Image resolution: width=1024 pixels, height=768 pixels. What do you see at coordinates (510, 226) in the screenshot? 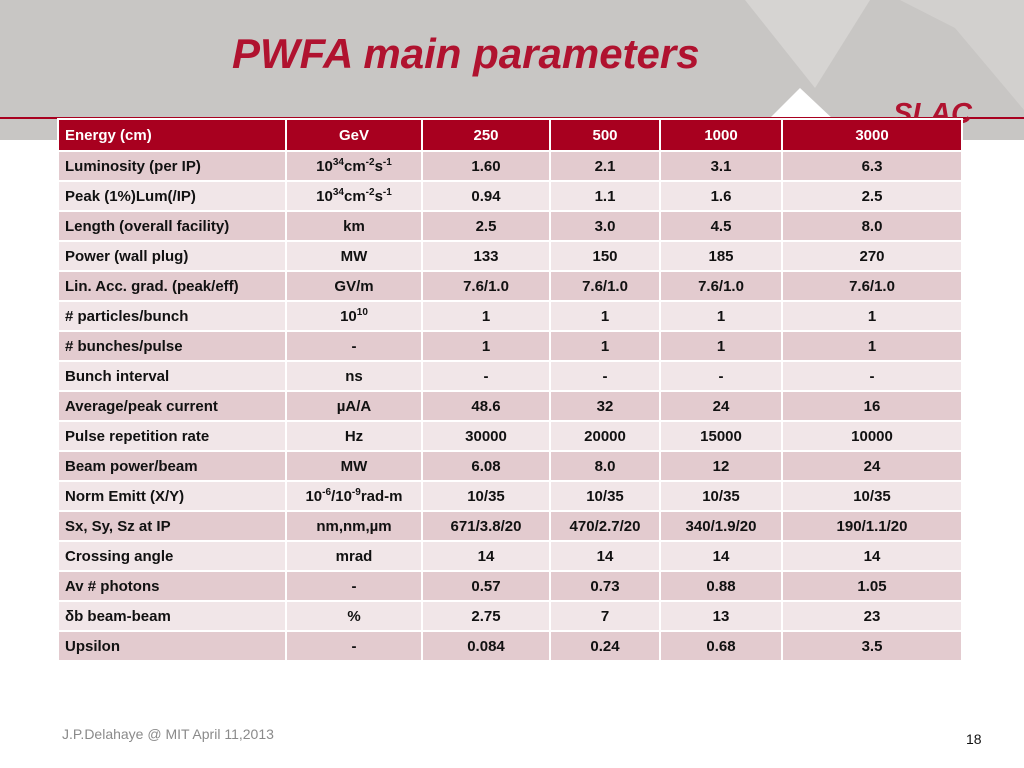
I see `table-row: Length (overall facility) km 2.5 3.0 4.5 8.0` at bounding box center [510, 226].